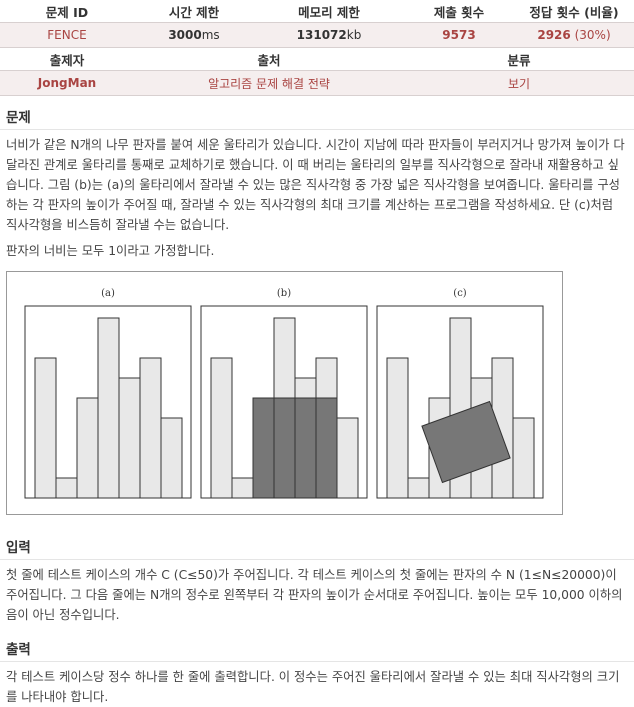 This screenshot has height=707, width=634. Describe the element at coordinates (210, 35) in the screenshot. I see `time-limit-unit: ms` at that location.